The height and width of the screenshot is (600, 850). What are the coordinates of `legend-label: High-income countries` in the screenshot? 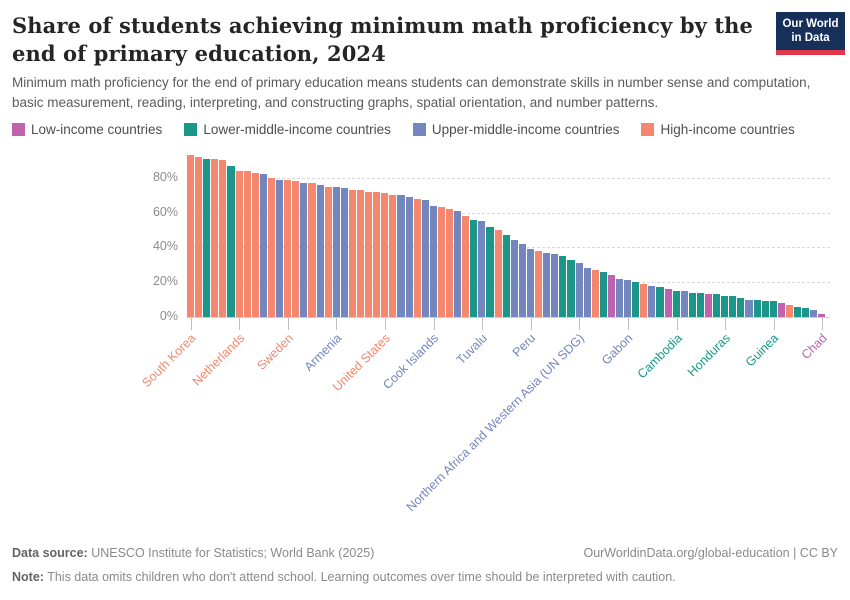 It's located at (727, 129).